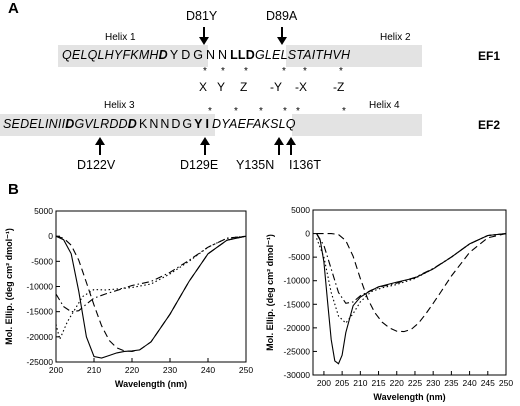 The image size is (520, 406). What do you see at coordinates (13, 189) in the screenshot?
I see `panel-label-b: B` at bounding box center [13, 189].